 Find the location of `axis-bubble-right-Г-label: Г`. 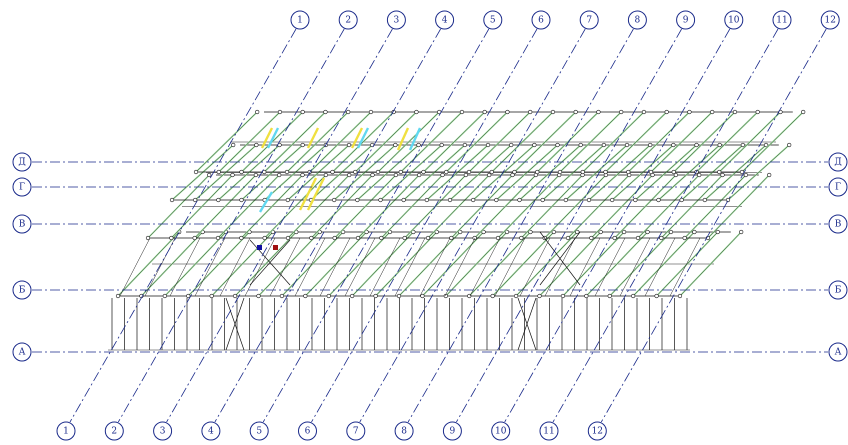

axis-bubble-right-Г-label: Г is located at coordinates (838, 188).